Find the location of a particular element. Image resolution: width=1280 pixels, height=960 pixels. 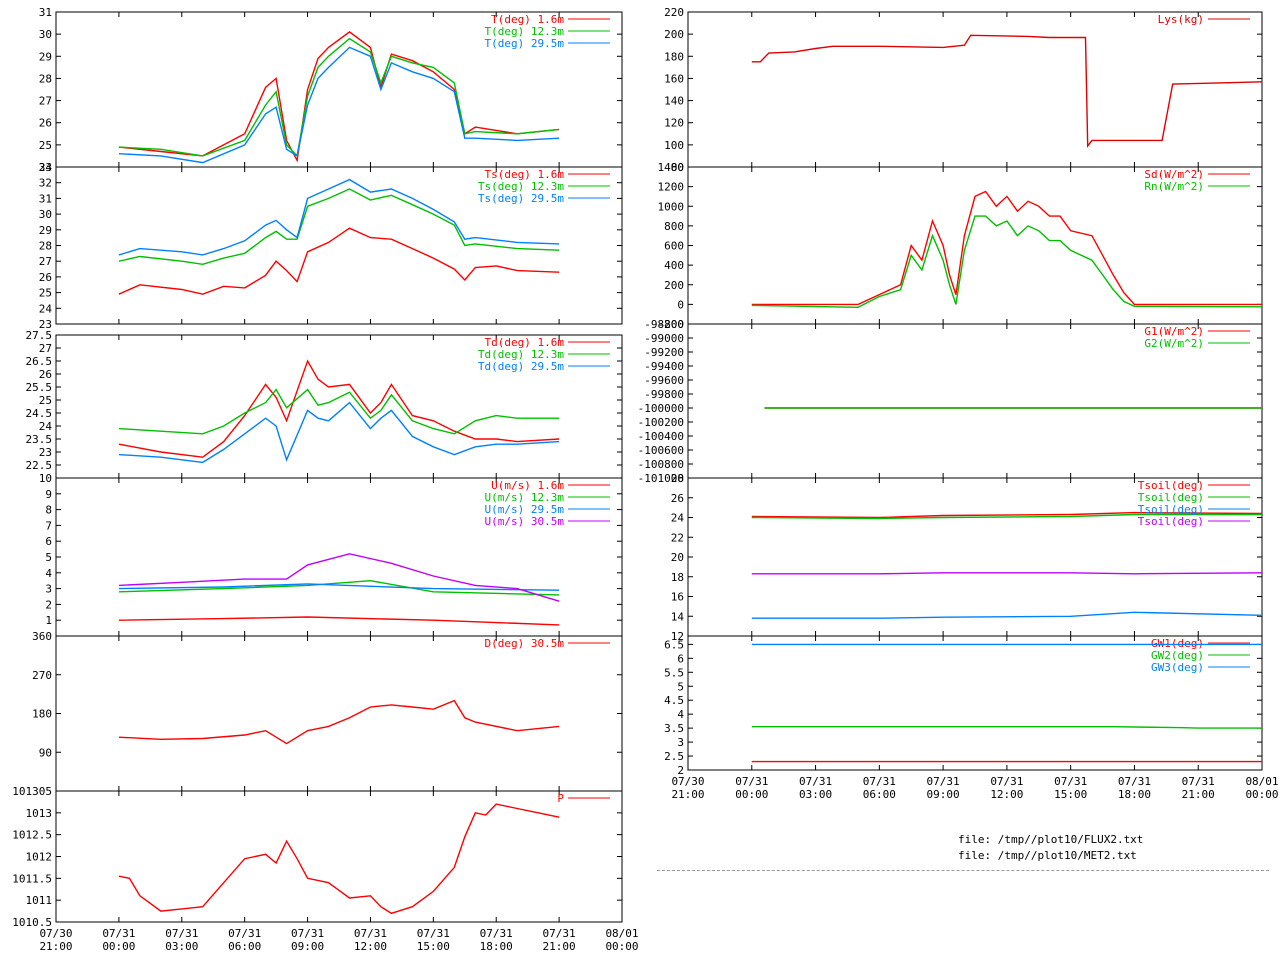

x-tick-label-left: 07/30 is located at coordinates (55, 933).